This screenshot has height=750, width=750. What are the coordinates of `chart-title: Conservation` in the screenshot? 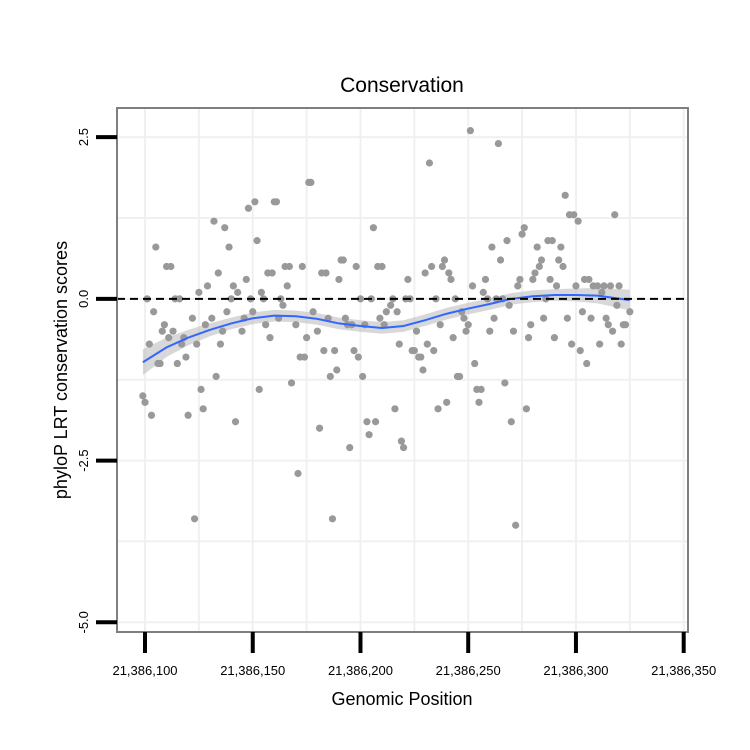 It's located at (402, 85).